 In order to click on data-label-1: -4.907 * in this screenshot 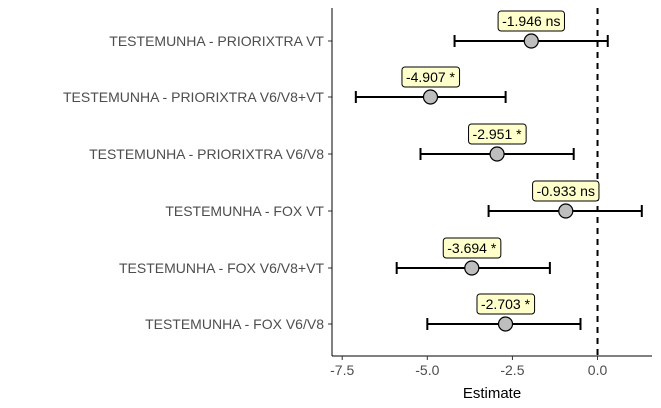, I will do `click(431, 77)`.